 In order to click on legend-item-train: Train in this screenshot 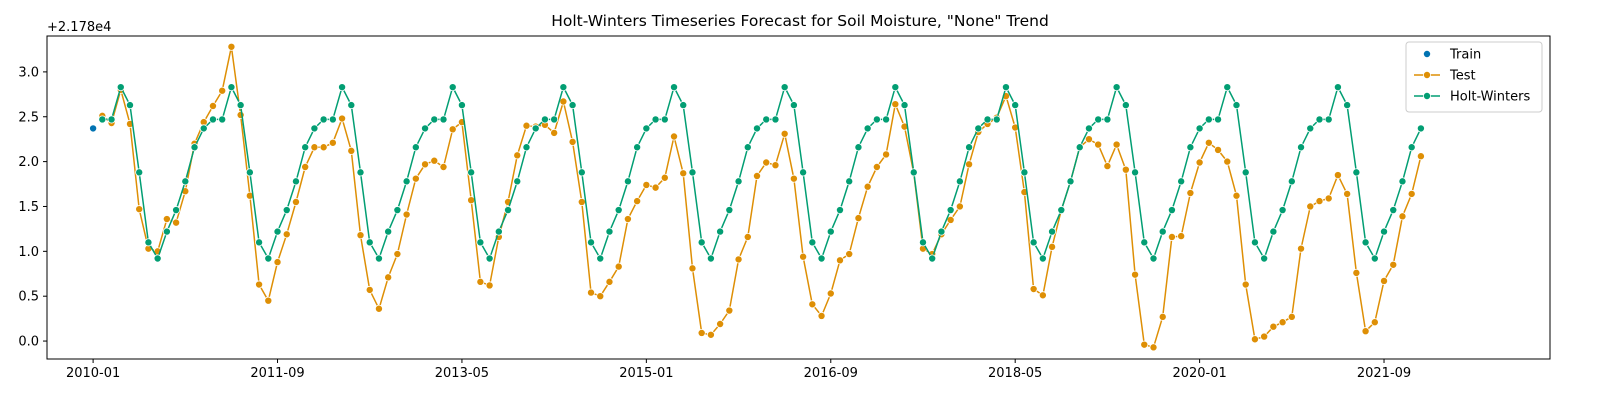, I will do `click(1452, 55)`.